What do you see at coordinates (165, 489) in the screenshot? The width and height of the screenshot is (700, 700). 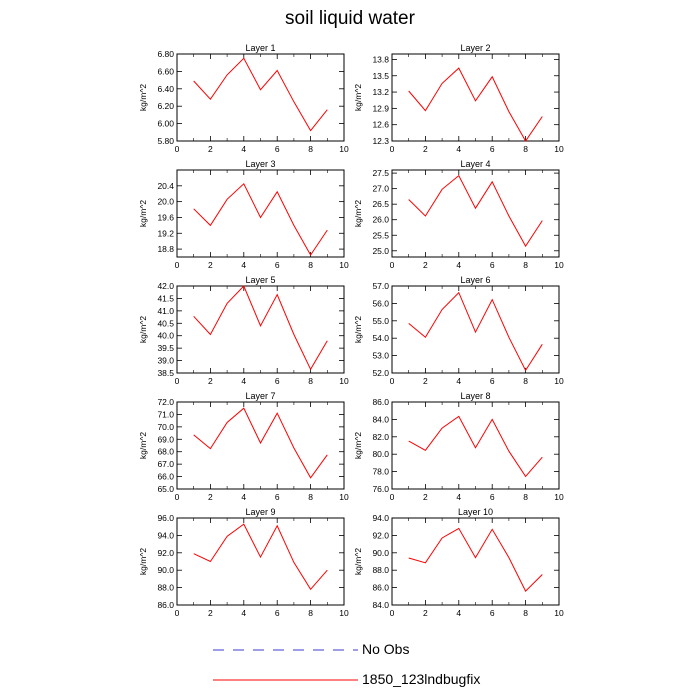 I see `y-tick-label: 65.0` at bounding box center [165, 489].